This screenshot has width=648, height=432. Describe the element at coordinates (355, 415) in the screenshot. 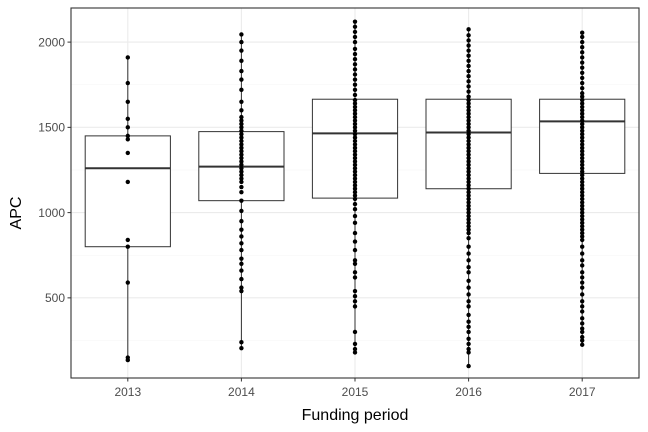

I see `x-axis-title: Funding period` at that location.